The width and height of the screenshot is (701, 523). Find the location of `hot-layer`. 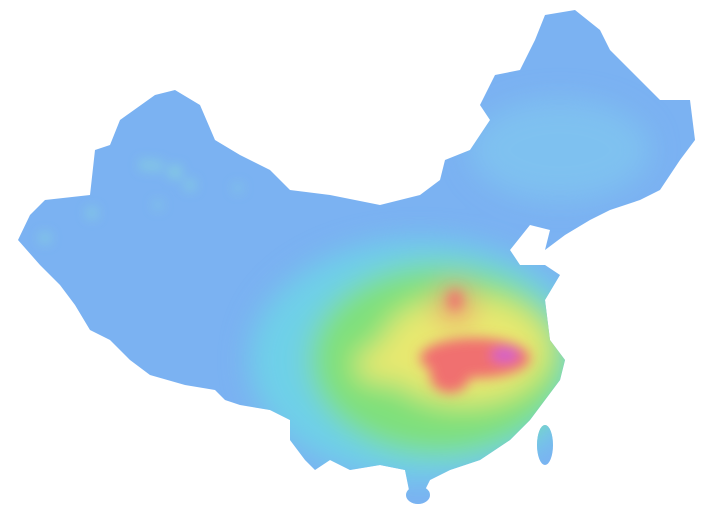

hot-layer is located at coordinates (475, 341).